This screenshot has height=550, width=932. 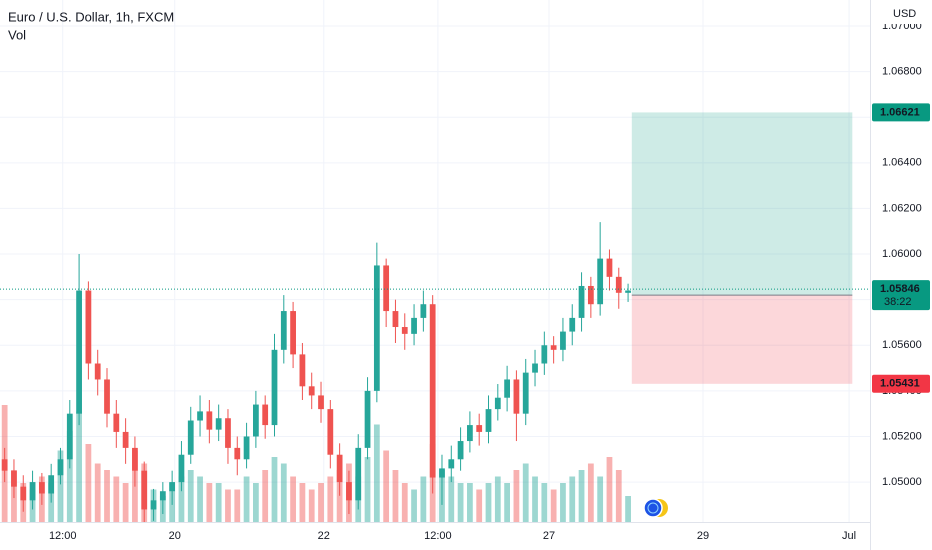 What do you see at coordinates (902, 436) in the screenshot?
I see `y-tick-label: 1.05200` at bounding box center [902, 436].